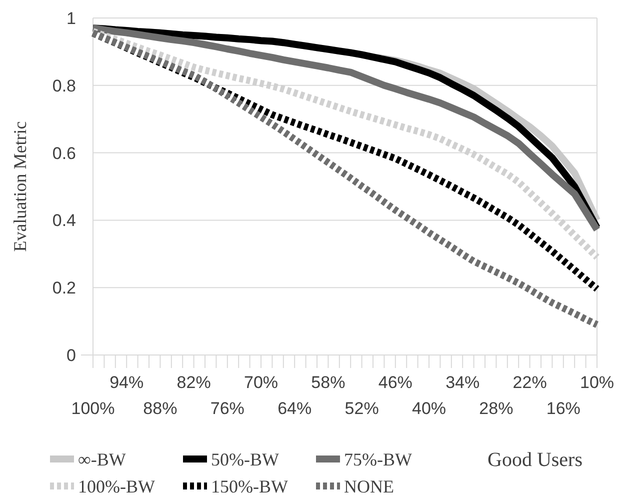 Image resolution: width=621 pixels, height=495 pixels. Describe the element at coordinates (395, 382) in the screenshot. I see `x-tick-label: 46%` at that location.